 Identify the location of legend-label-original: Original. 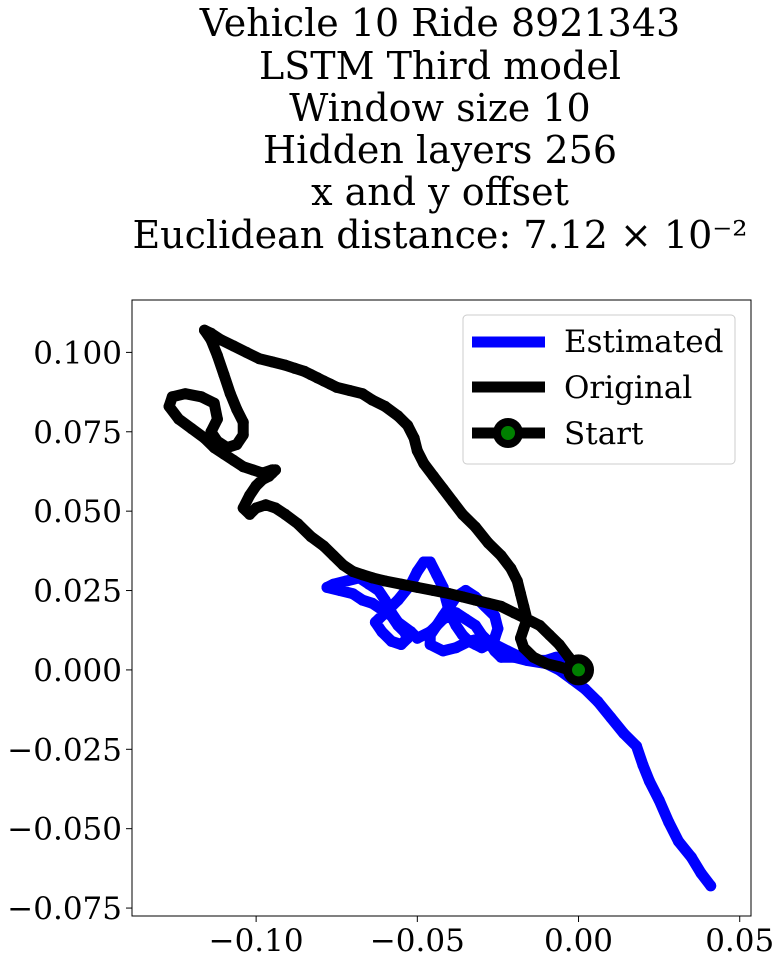
(628, 388).